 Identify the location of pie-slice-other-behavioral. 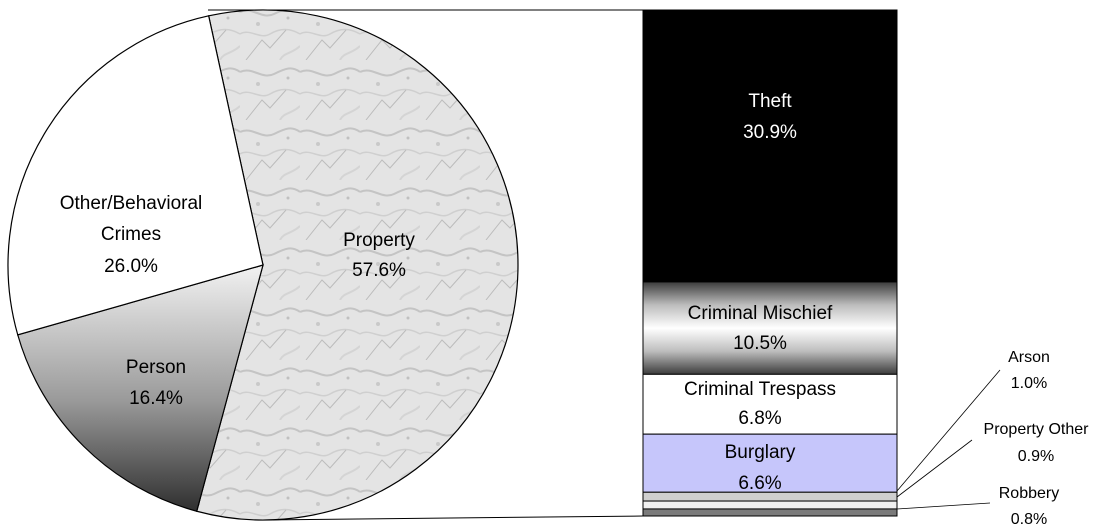
(135, 175).